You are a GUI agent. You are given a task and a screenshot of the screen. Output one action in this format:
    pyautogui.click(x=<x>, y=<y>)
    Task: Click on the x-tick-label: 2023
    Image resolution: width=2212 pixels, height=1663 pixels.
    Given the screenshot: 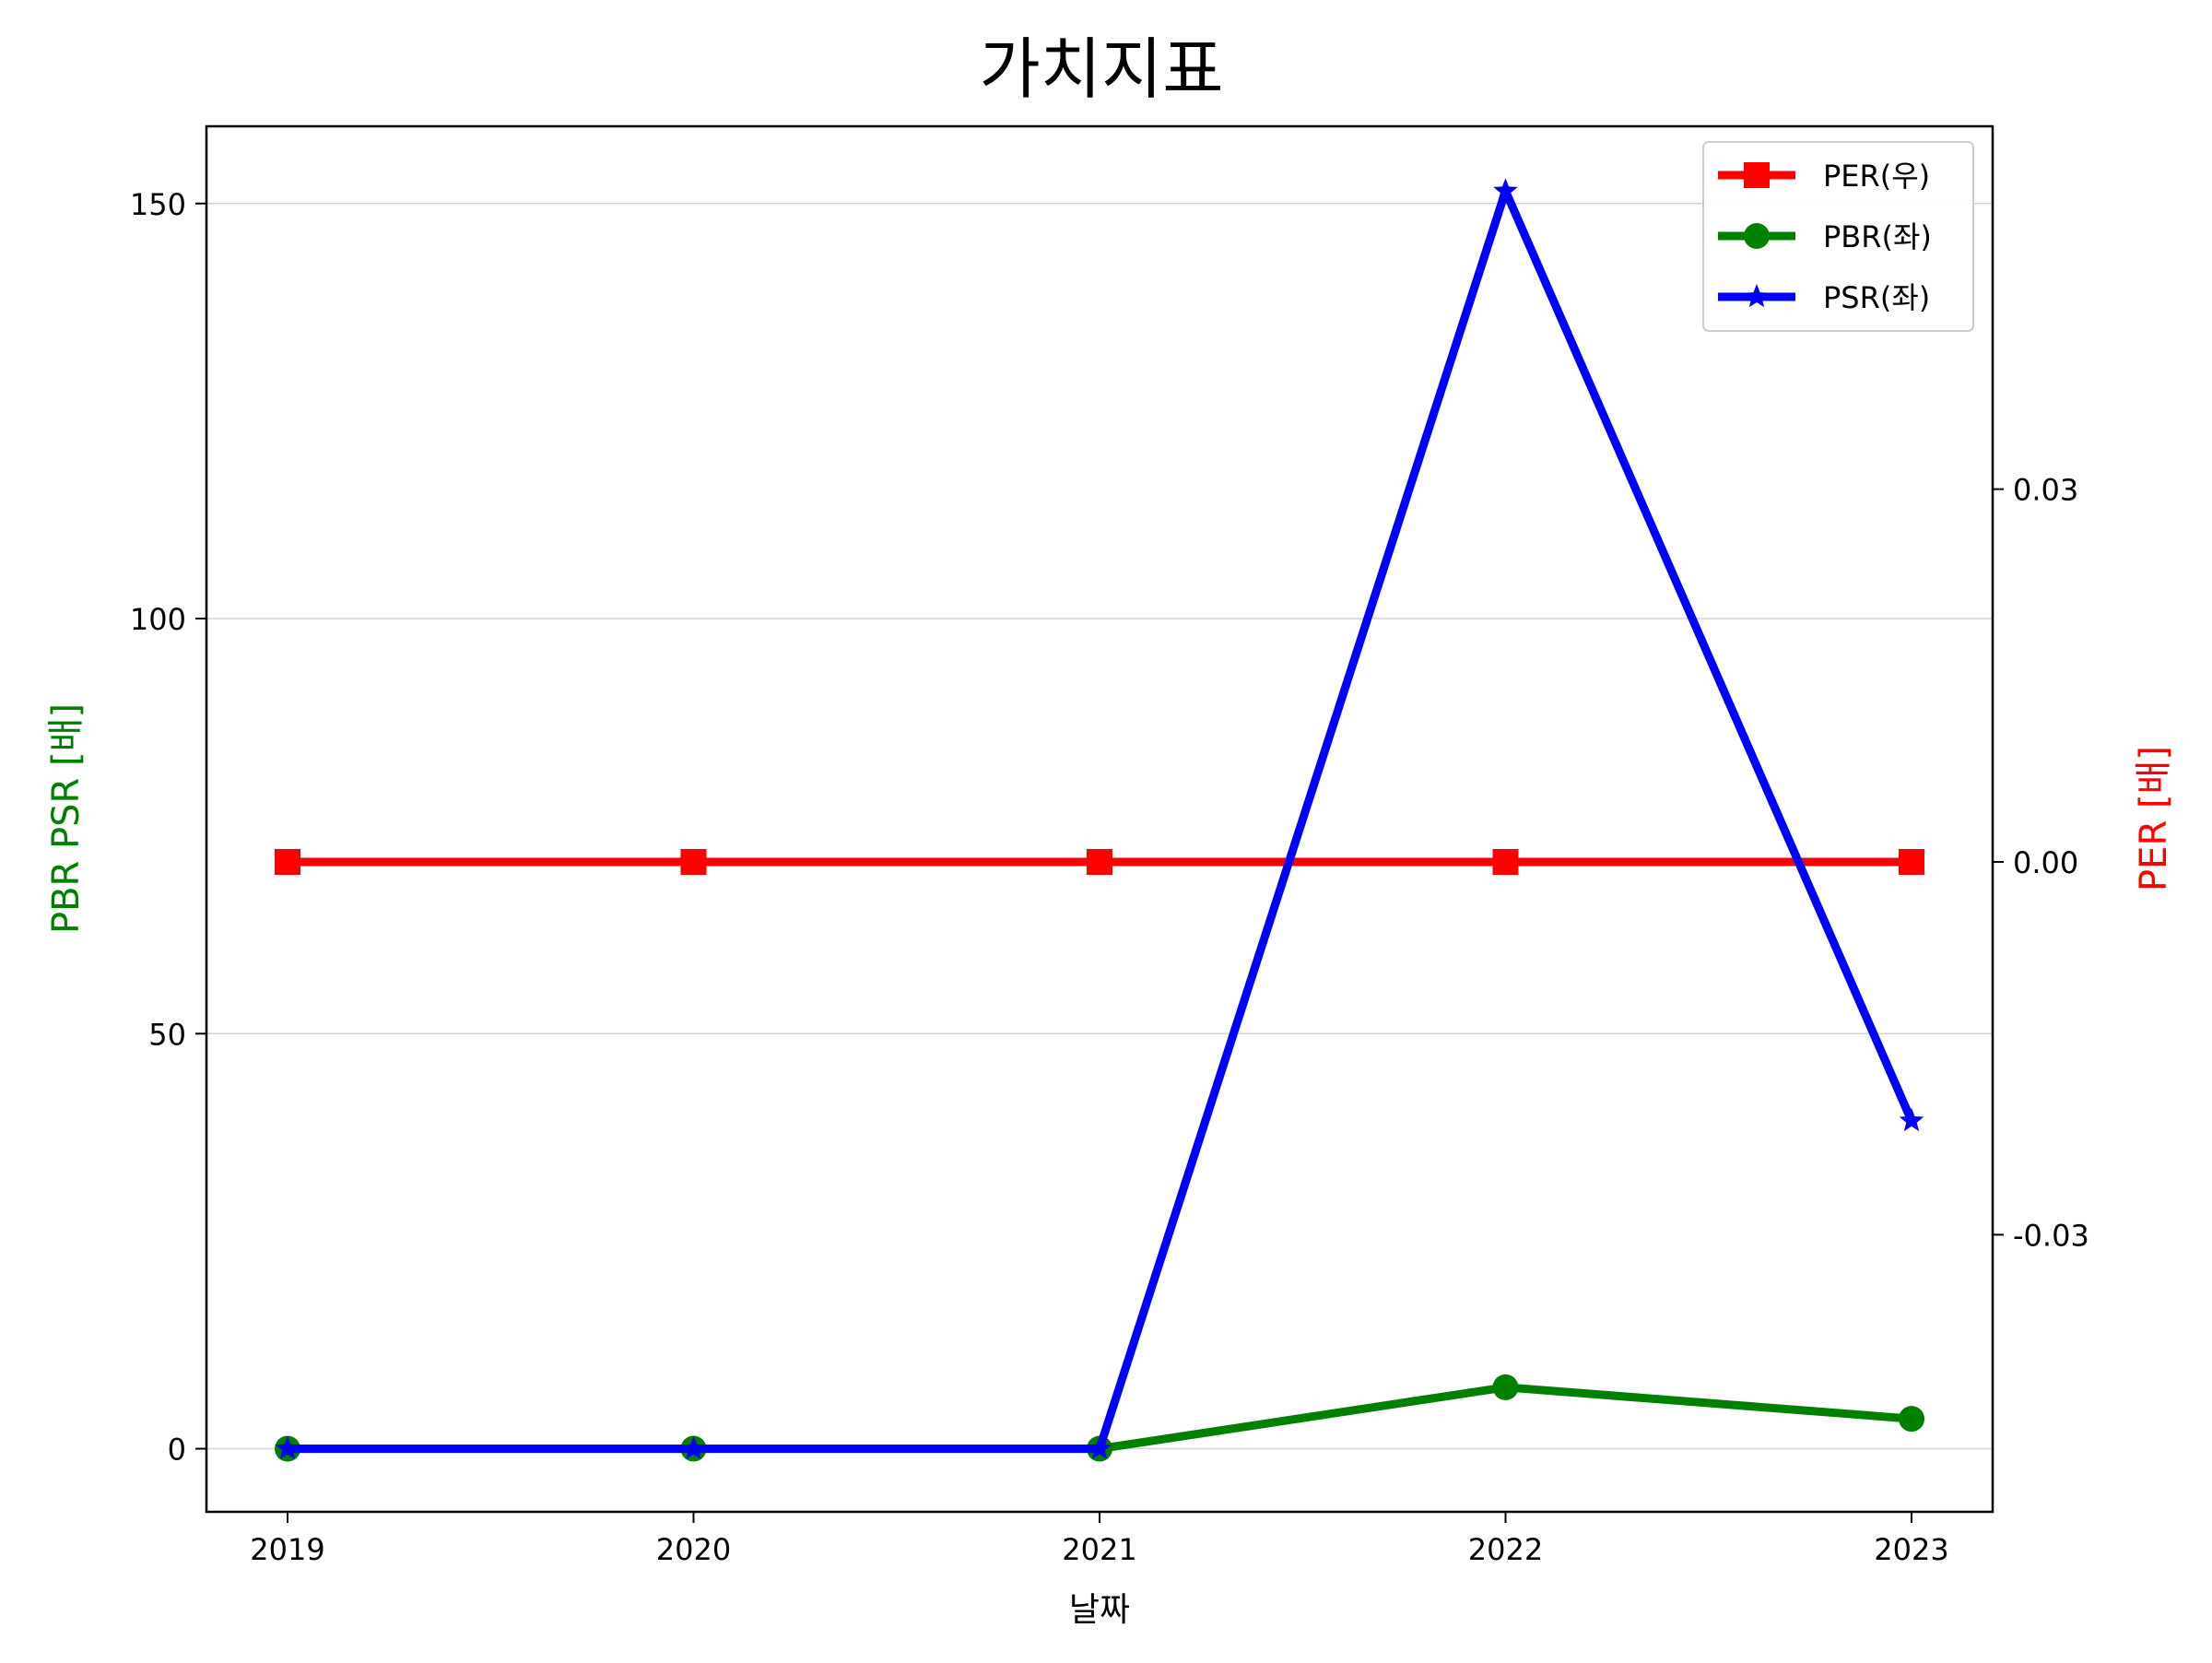 What is the action you would take?
    pyautogui.click(x=1911, y=1549)
    